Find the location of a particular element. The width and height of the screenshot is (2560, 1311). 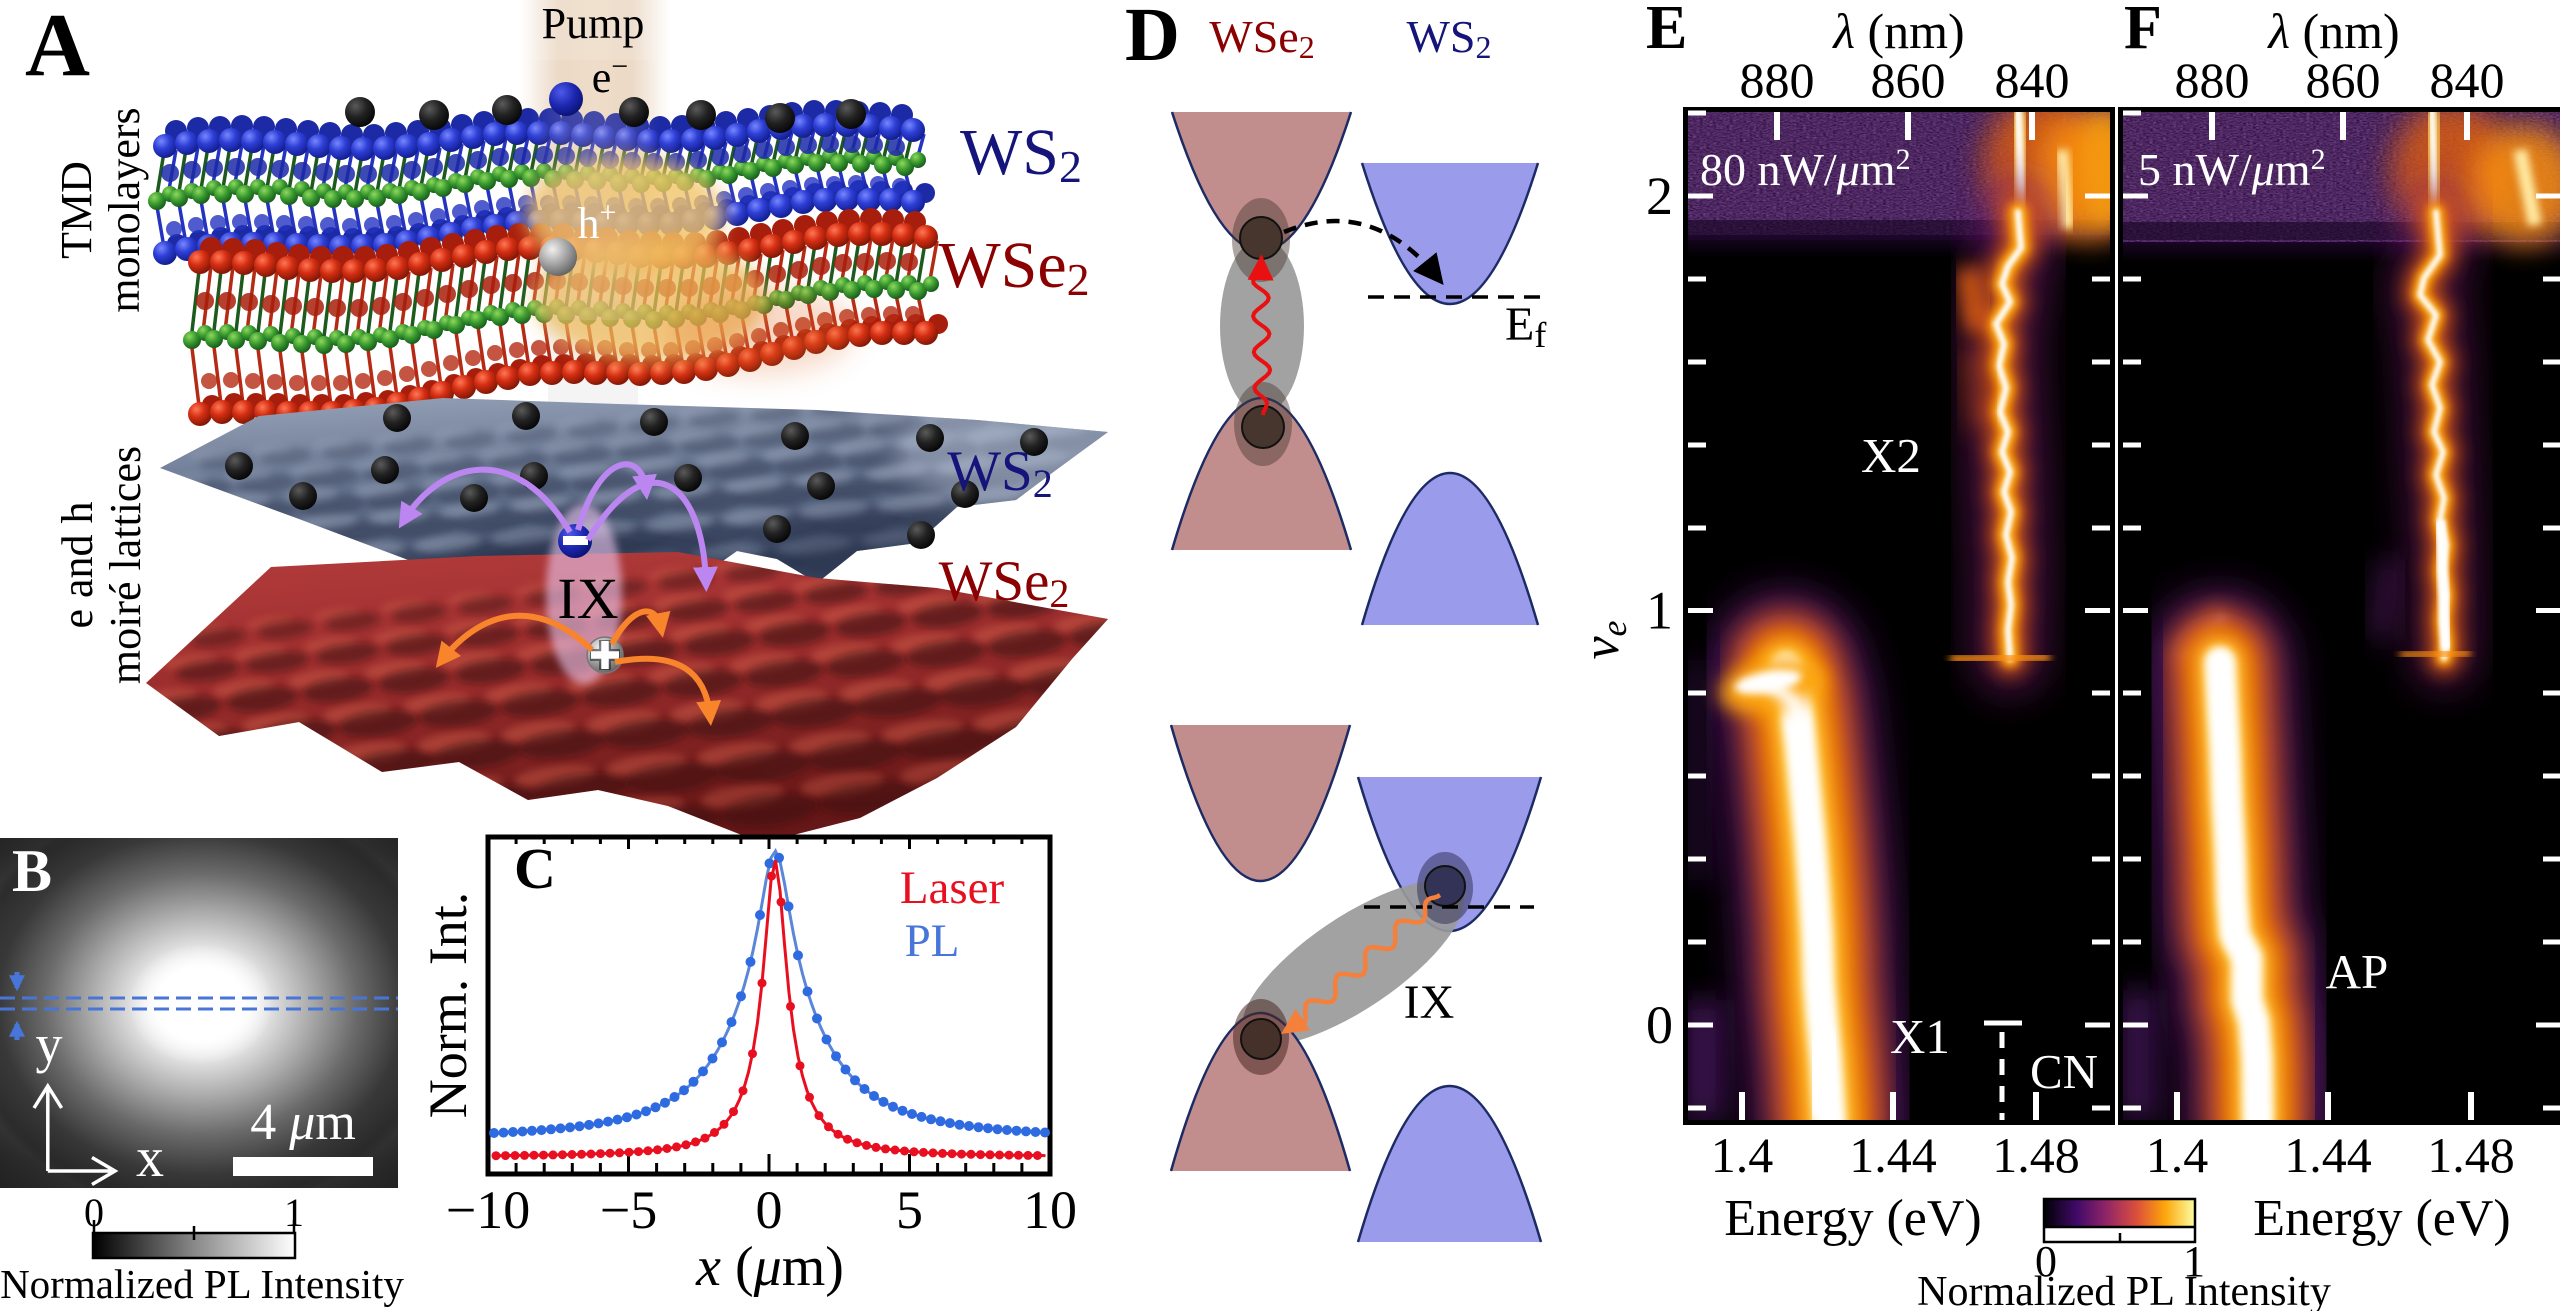

svg-text: 10 is located at coordinates (1050, 1210).